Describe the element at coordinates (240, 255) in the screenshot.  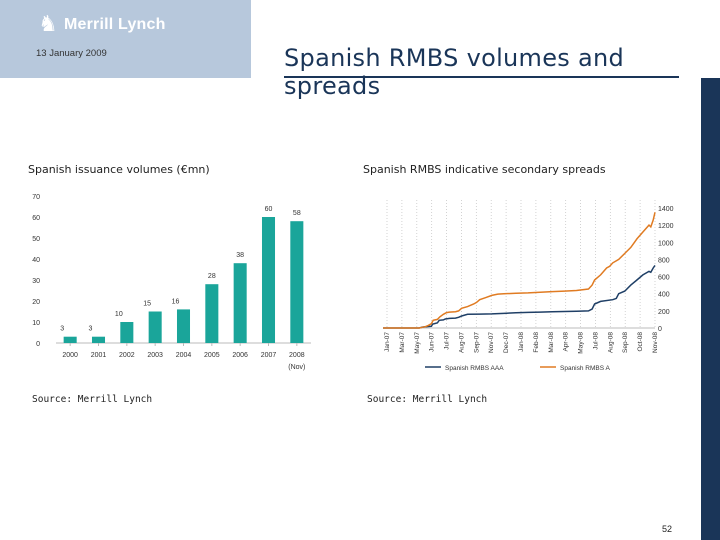
I see `bar-label-2006: 38` at that location.